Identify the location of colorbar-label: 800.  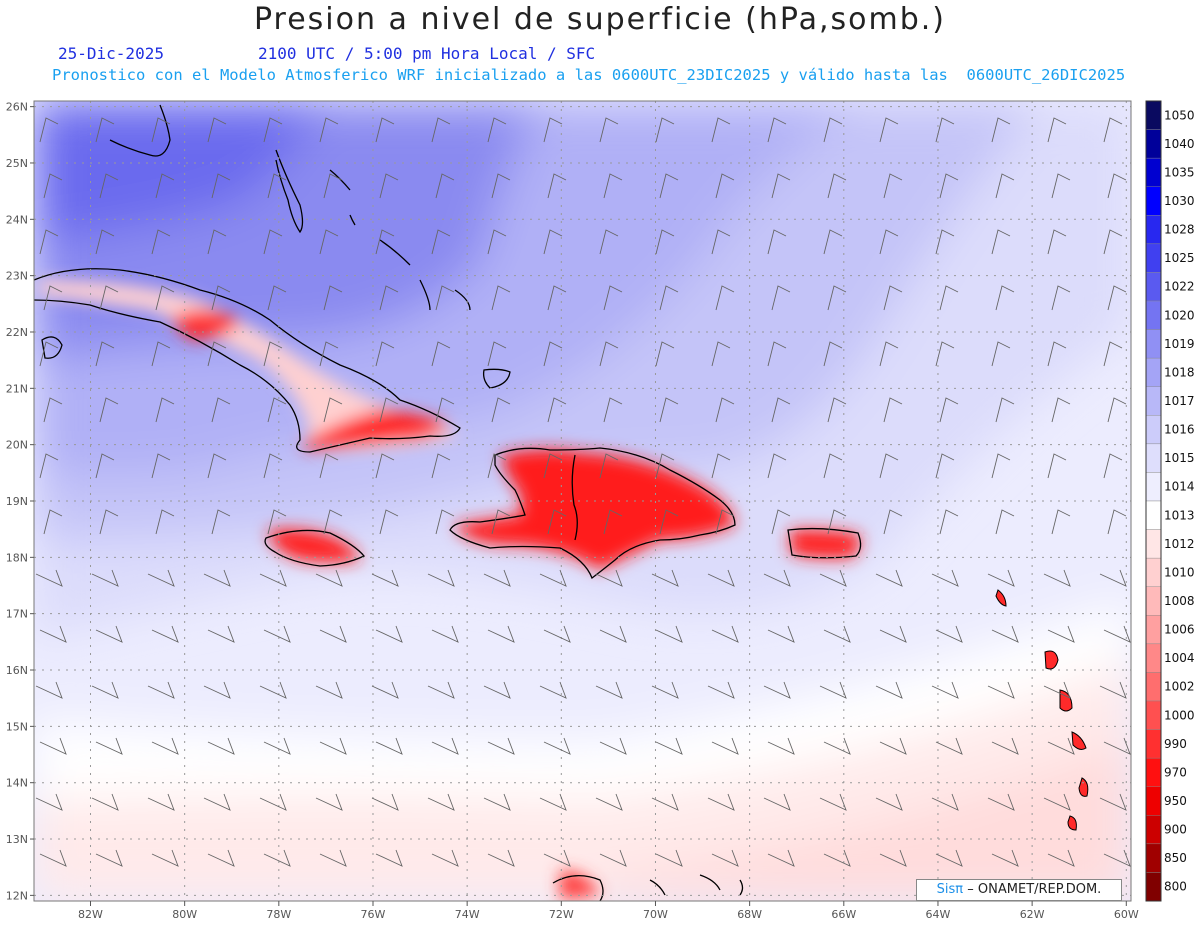
(1175, 887).